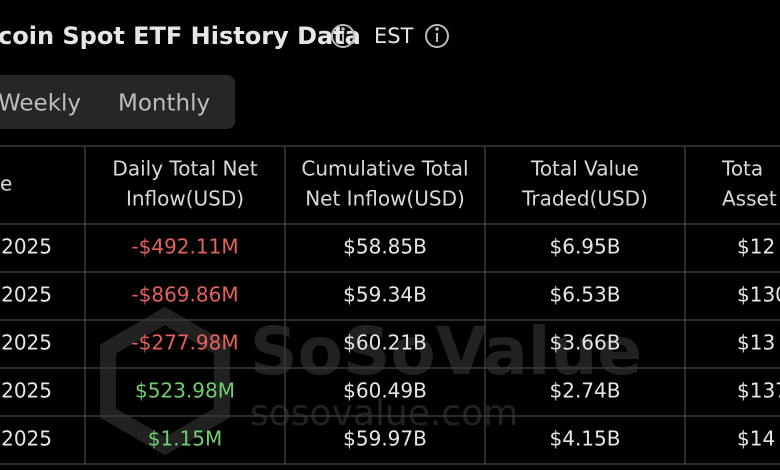  I want to click on table-cell: -$869.86M, so click(184, 295).